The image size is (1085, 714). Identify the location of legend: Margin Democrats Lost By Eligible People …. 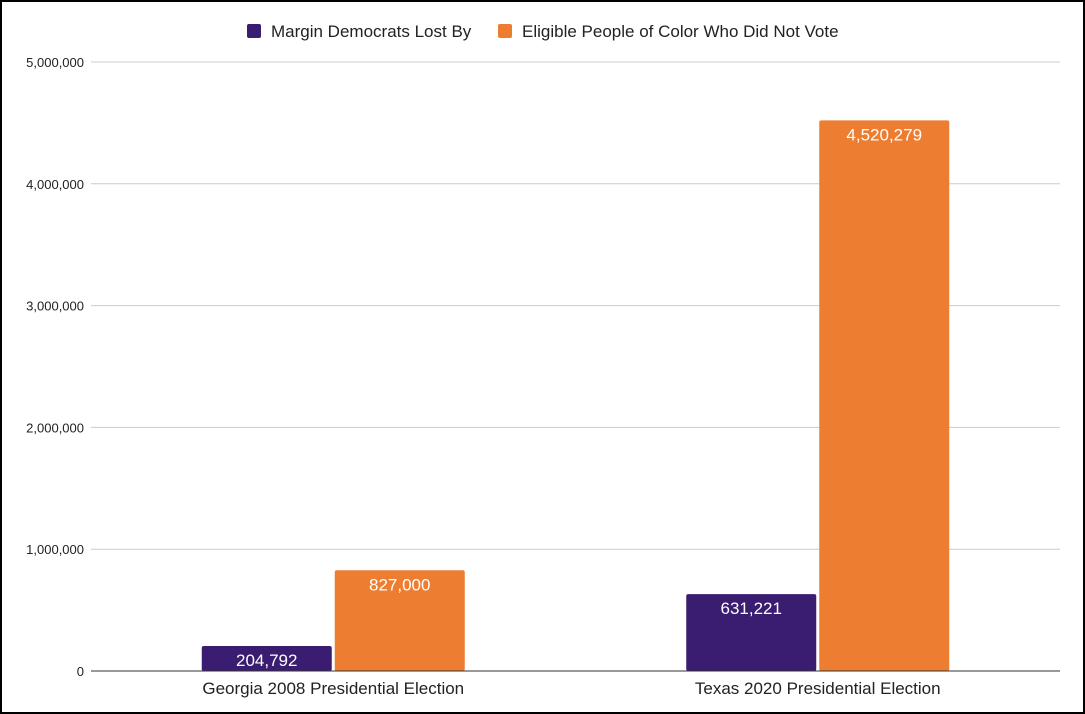
(543, 31).